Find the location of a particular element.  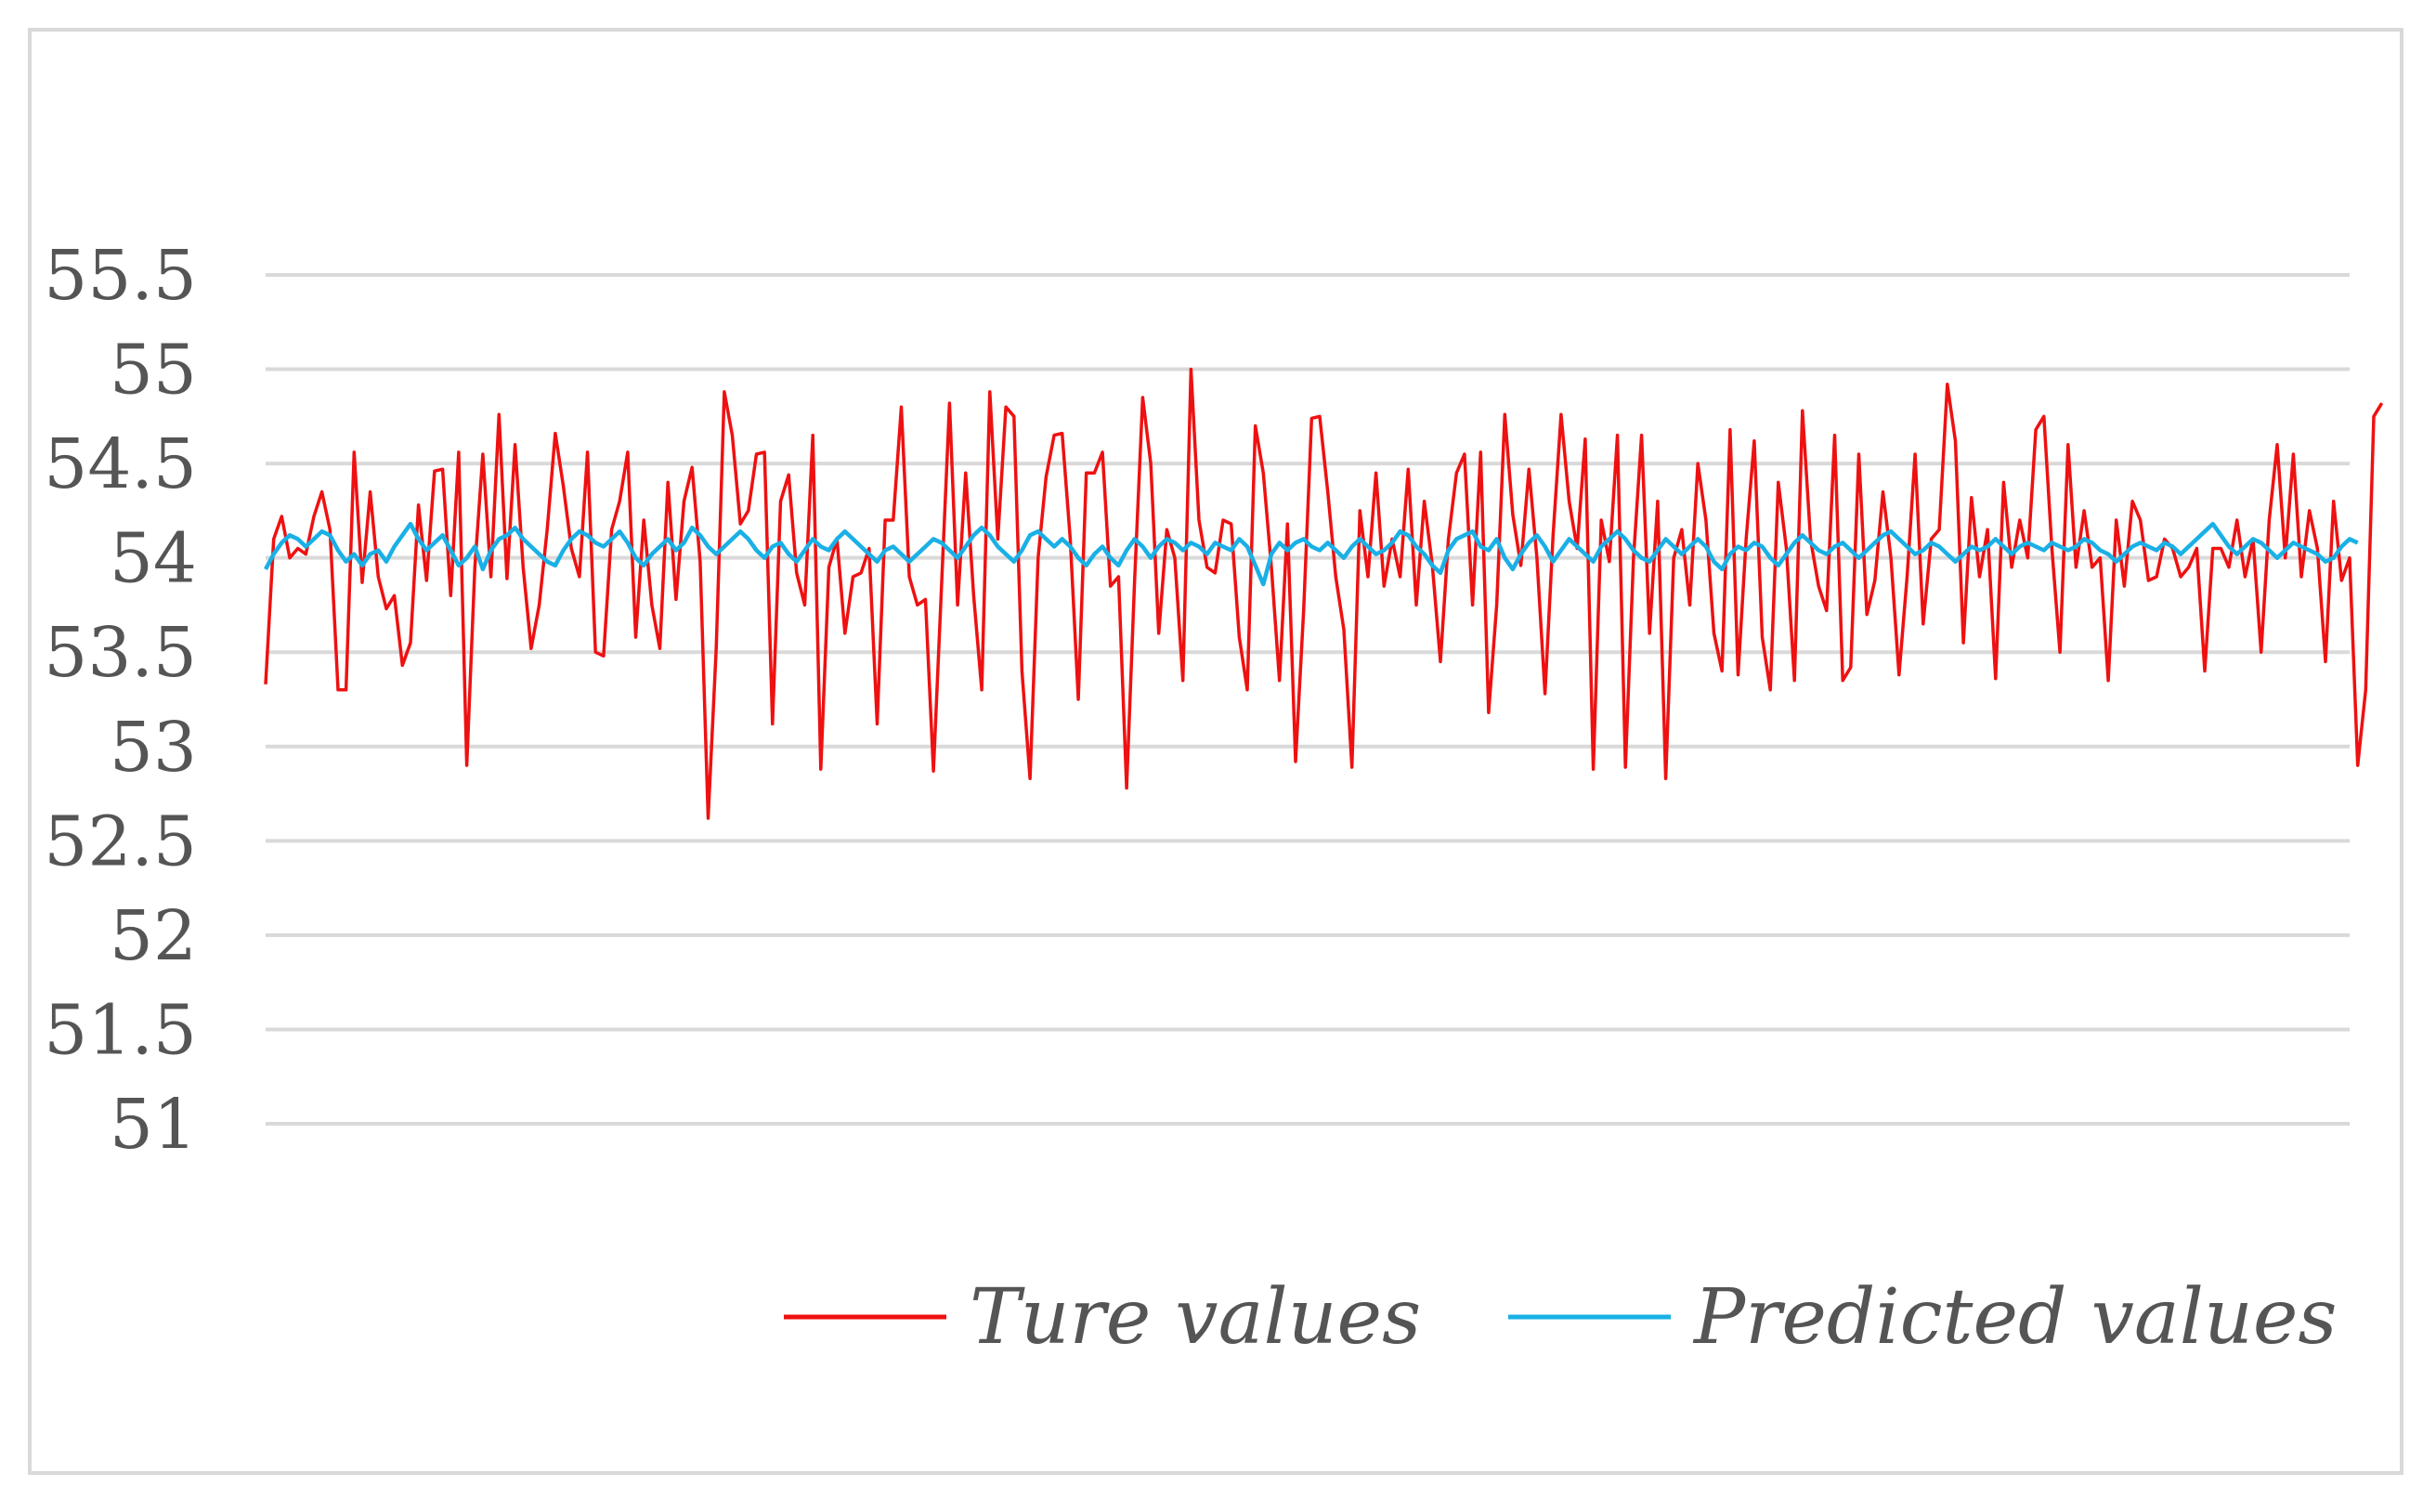

y-tick-label: 51 is located at coordinates (153, 1125).